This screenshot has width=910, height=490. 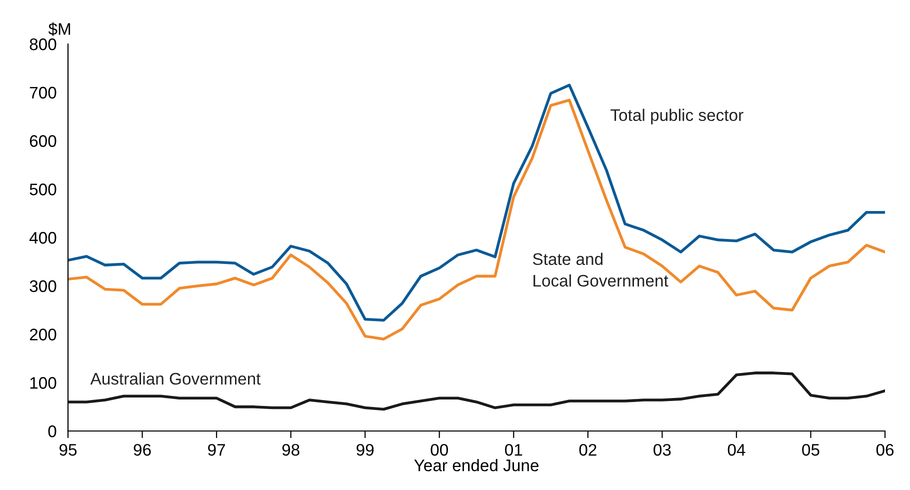 What do you see at coordinates (43, 286) in the screenshot?
I see `y-tick-label: 300` at bounding box center [43, 286].